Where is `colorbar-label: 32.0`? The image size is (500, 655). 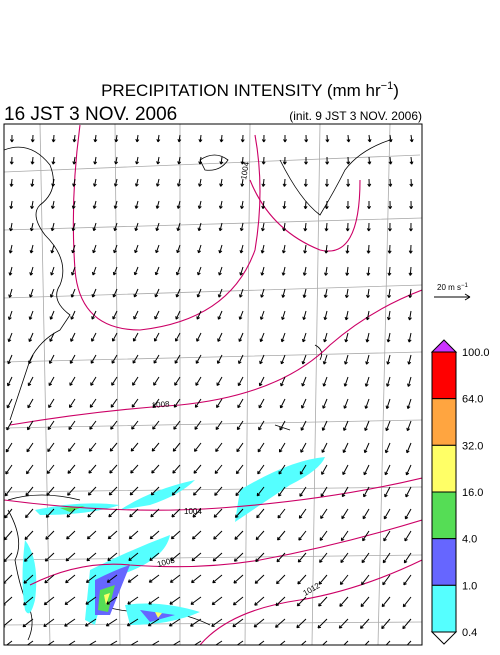 colorbar-label: 32.0 is located at coordinates (472, 446).